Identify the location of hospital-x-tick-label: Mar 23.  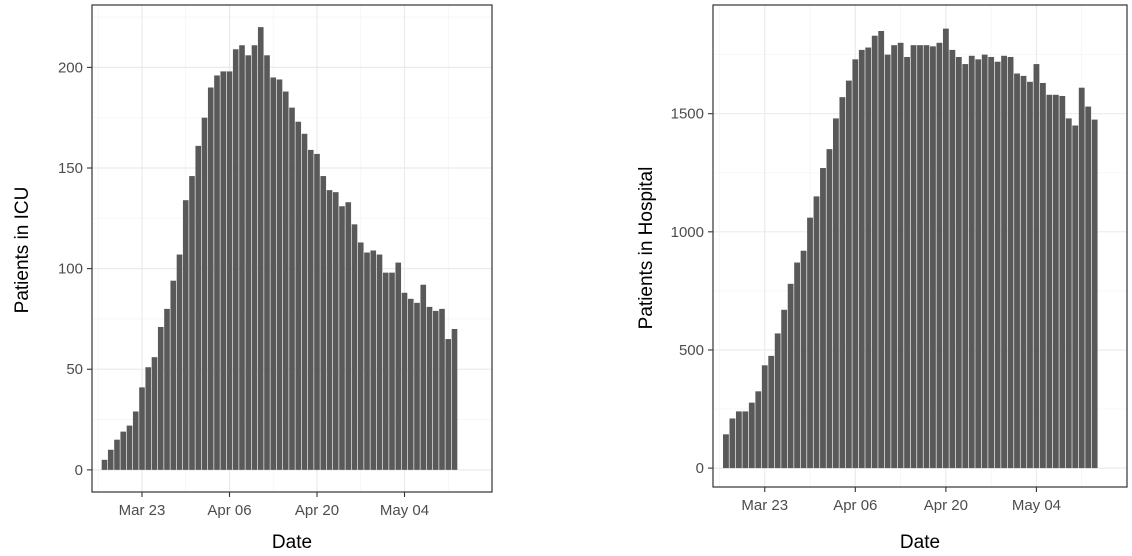
(764, 505).